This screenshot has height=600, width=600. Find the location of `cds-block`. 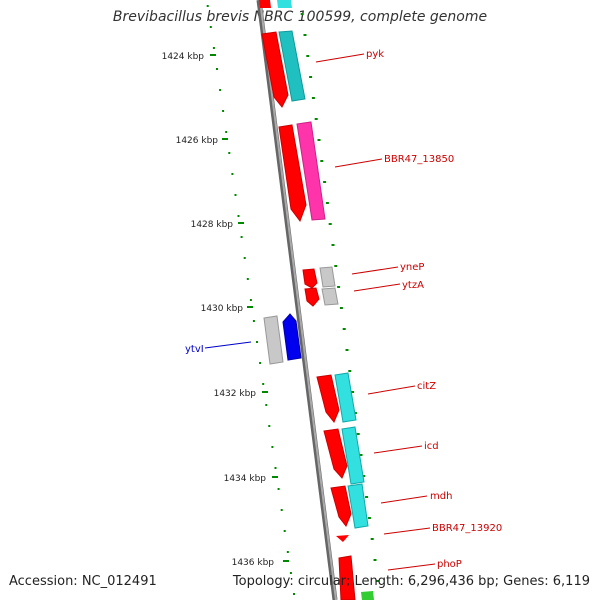

cds-block is located at coordinates (284, 4).